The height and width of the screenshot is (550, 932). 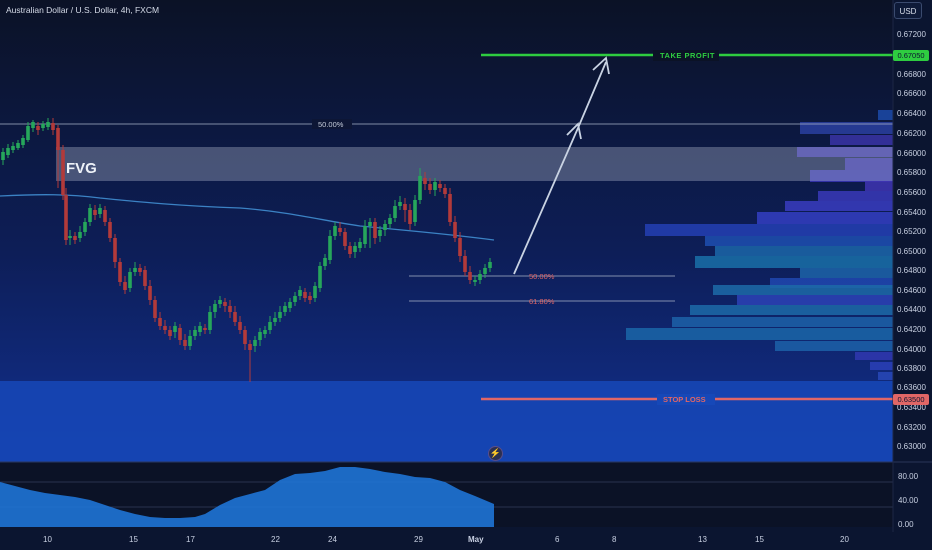 What do you see at coordinates (911, 231) in the screenshot?
I see `price-tick-label: 0.65200` at bounding box center [911, 231].